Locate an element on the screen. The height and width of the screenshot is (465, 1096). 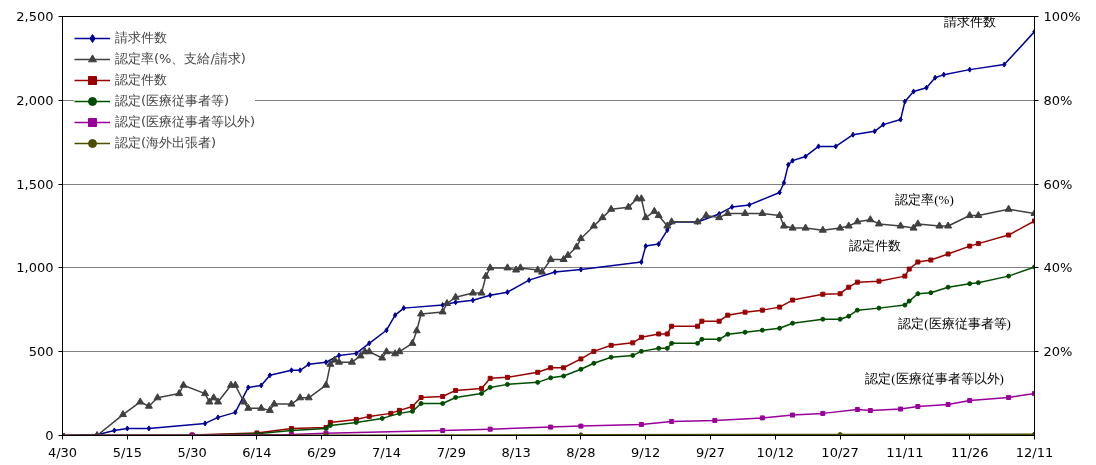
annotation: 認定(医療従事者等) is located at coordinates (954, 323).